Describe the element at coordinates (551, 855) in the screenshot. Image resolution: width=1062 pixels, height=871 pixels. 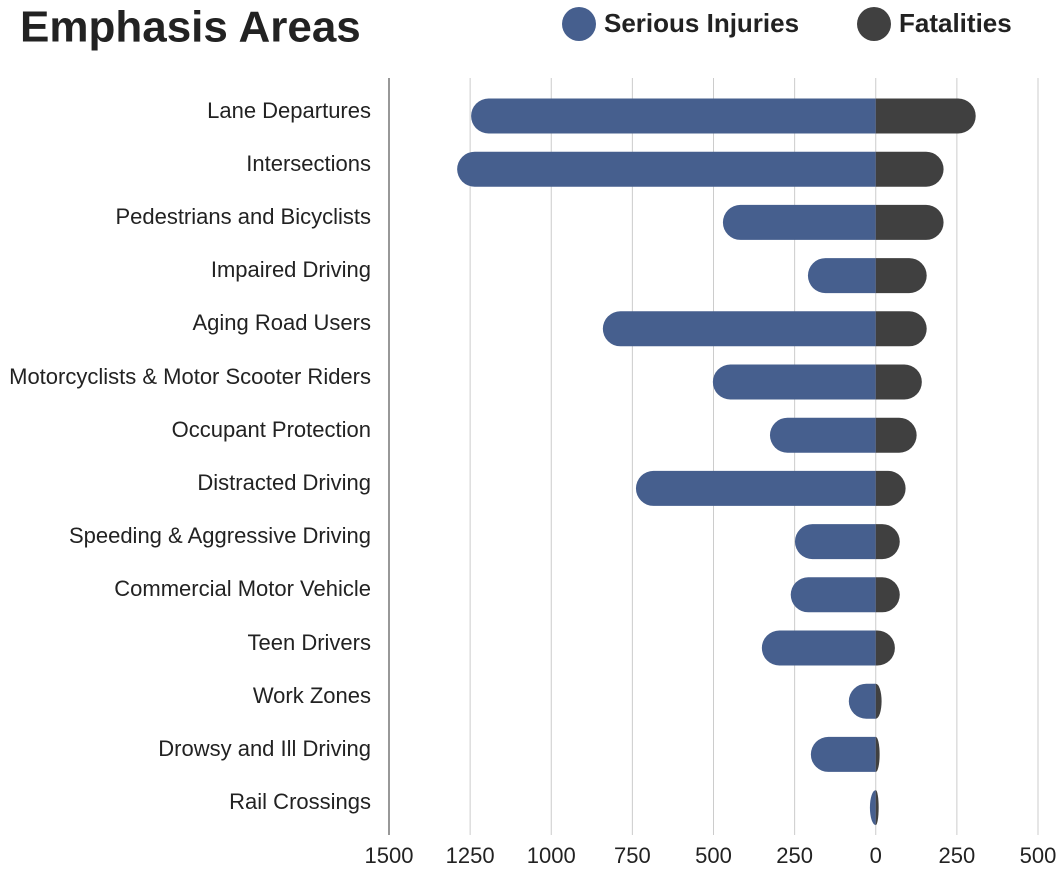
I see `x-tick-label: 1000` at that location.